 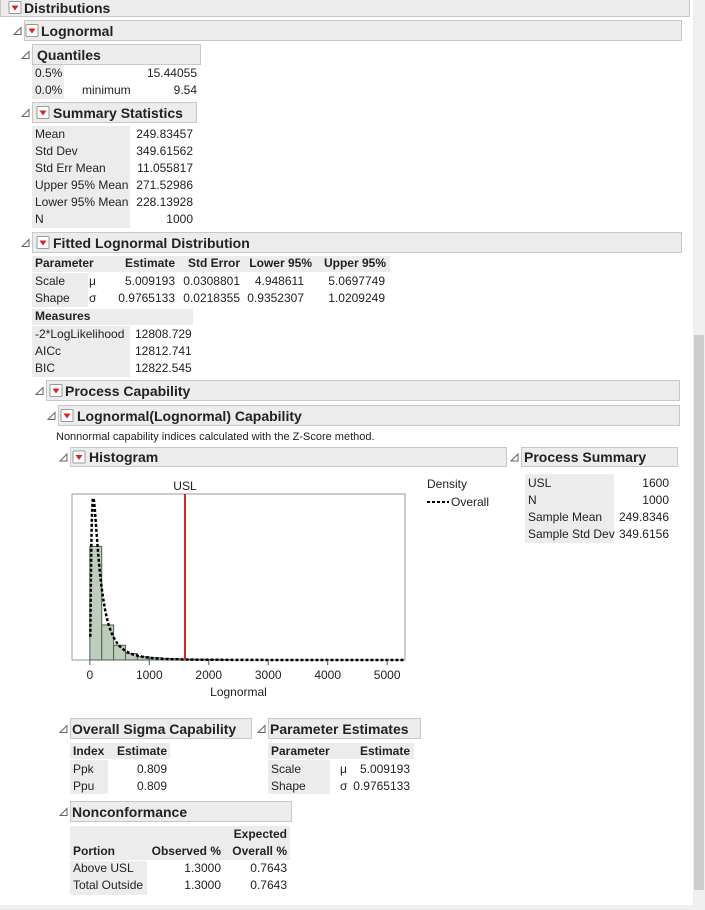 I want to click on column-header: Portion, so click(x=94, y=851).